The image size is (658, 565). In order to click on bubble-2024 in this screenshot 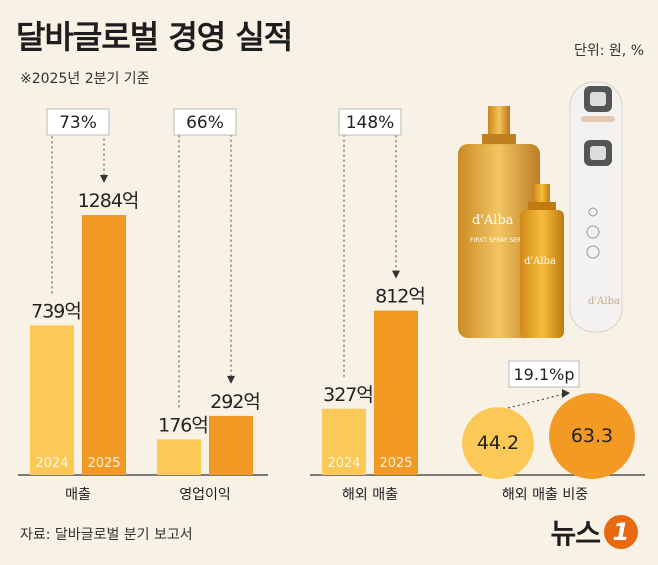, I will do `click(498, 443)`.